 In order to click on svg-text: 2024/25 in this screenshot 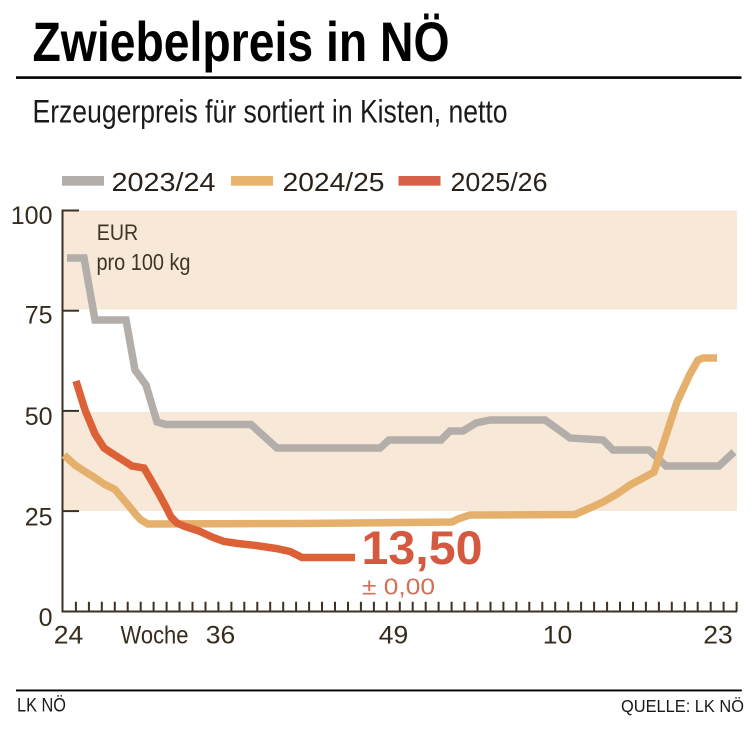, I will do `click(334, 182)`.